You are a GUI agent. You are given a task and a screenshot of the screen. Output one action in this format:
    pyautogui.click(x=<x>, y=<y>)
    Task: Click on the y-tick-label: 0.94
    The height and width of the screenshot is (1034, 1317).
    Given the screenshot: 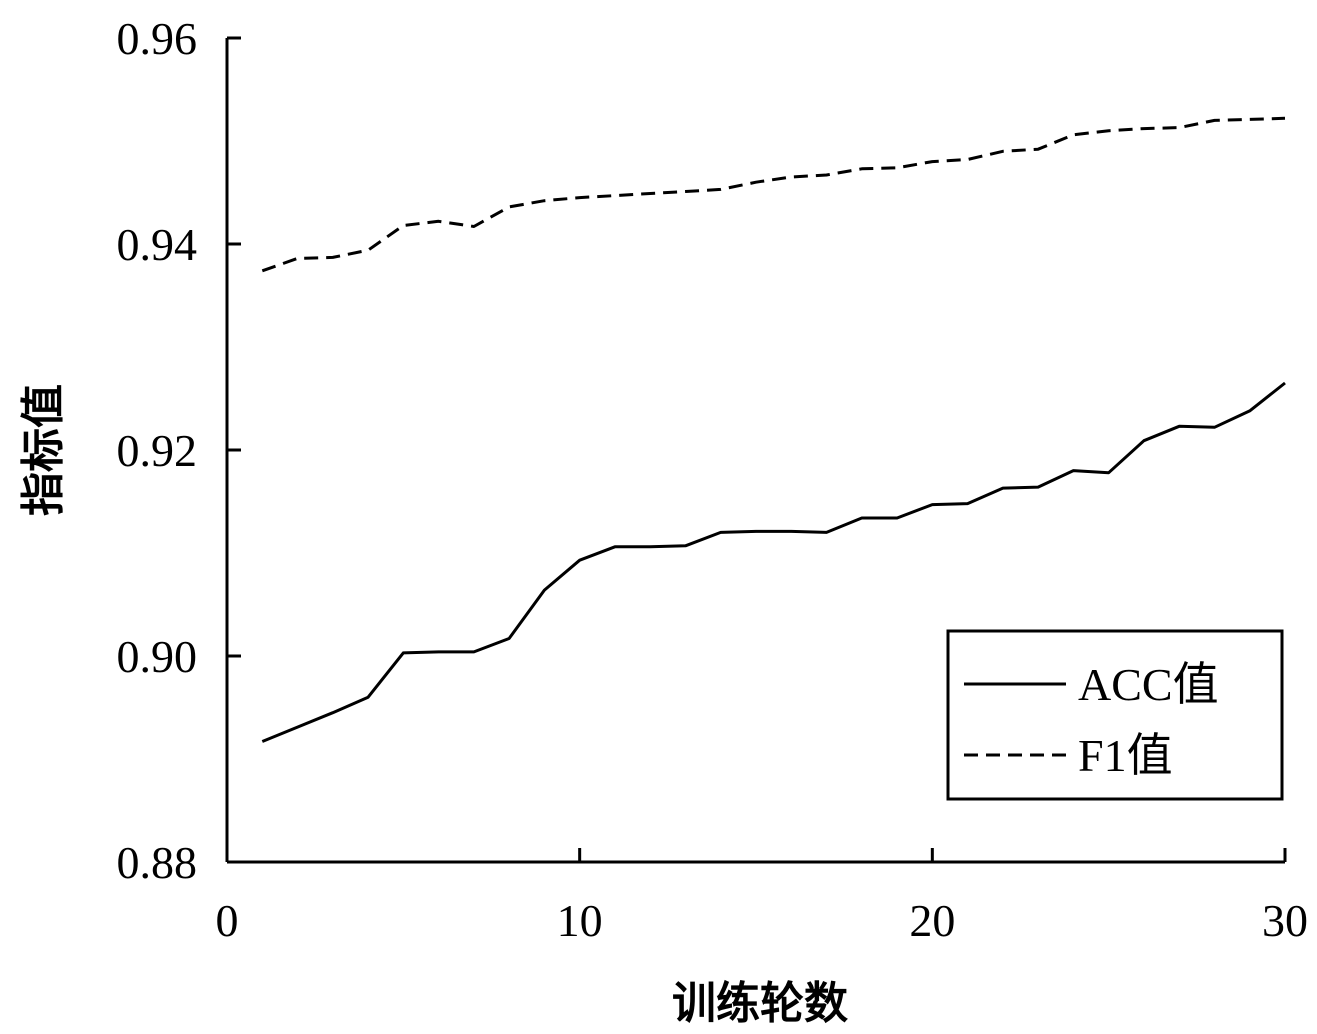 What is the action you would take?
    pyautogui.click(x=157, y=244)
    